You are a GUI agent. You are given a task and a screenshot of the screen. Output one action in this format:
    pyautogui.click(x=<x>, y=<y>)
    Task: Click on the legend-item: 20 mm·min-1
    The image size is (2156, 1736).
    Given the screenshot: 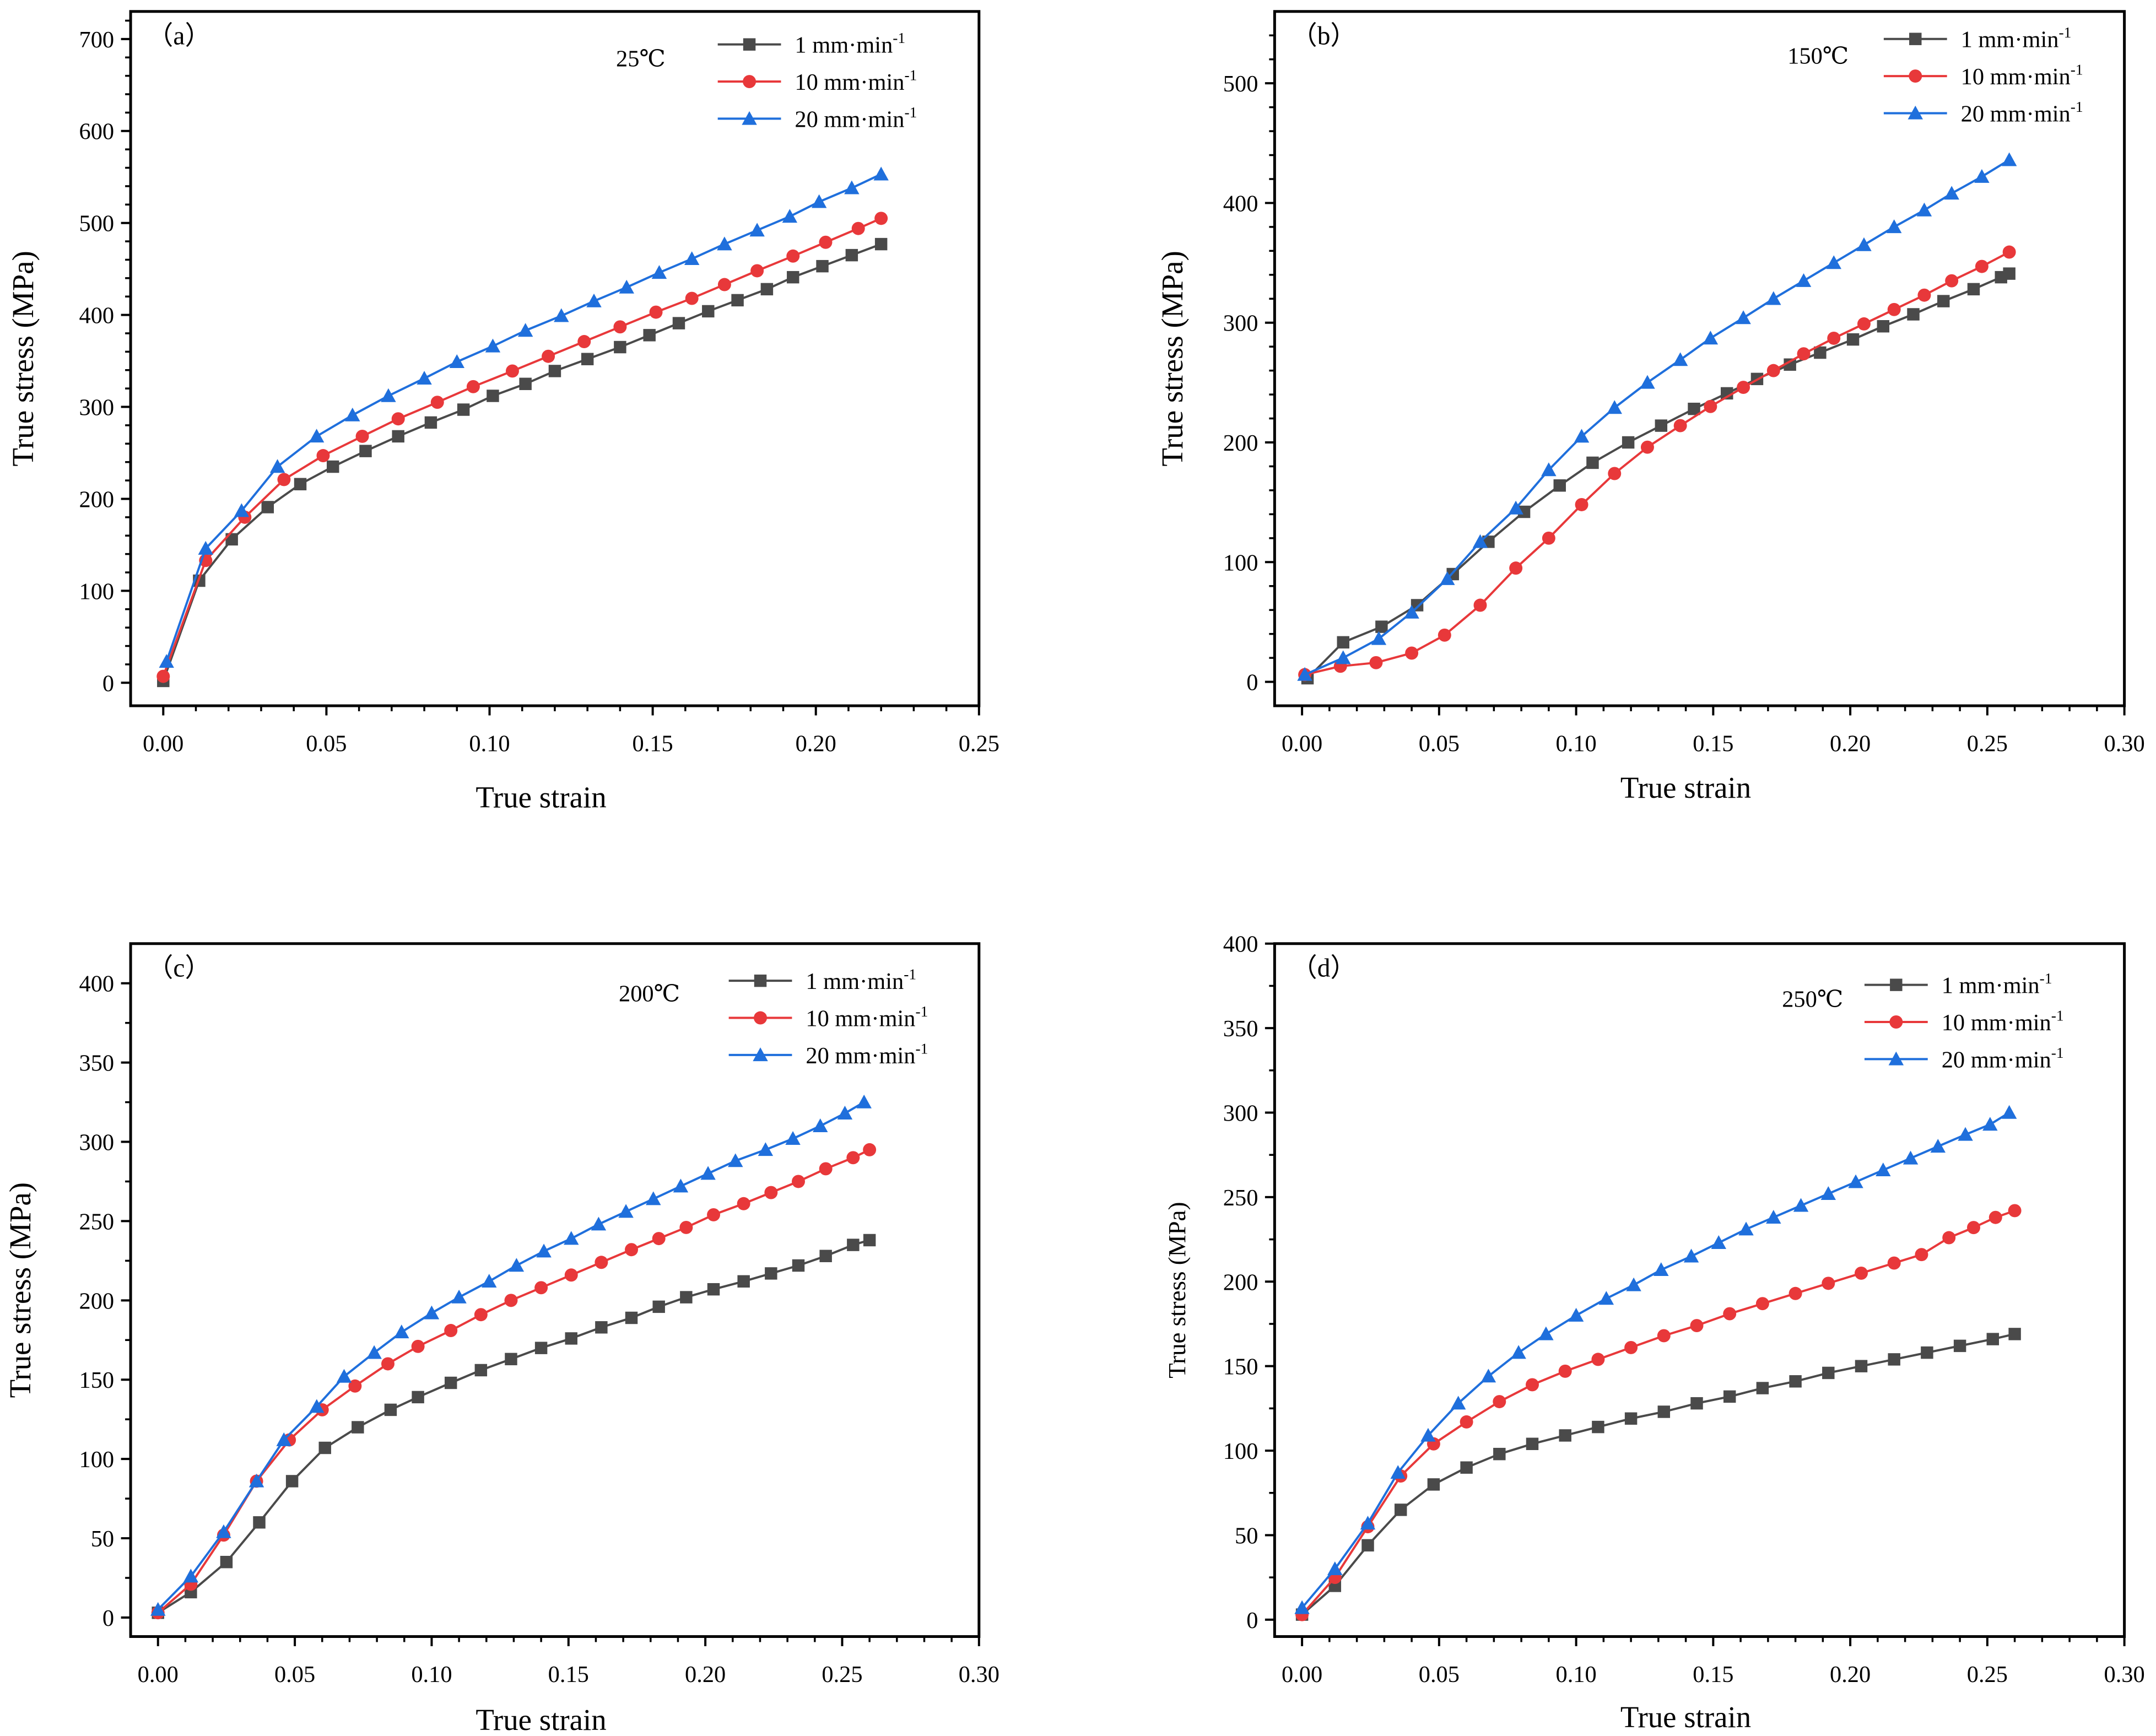 What is the action you would take?
    pyautogui.click(x=1964, y=1059)
    